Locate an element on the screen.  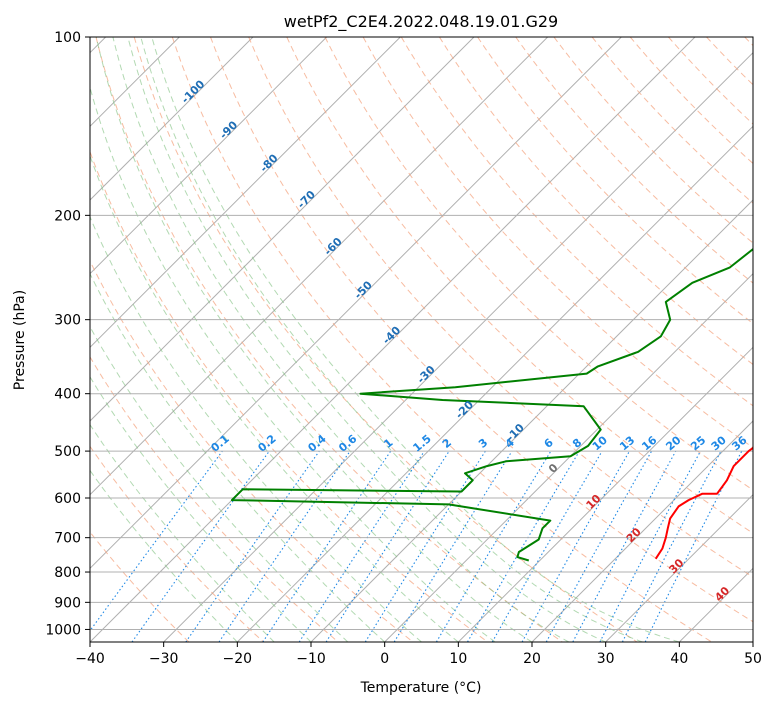
y-tick-label: 500 is located at coordinates (67, 452).